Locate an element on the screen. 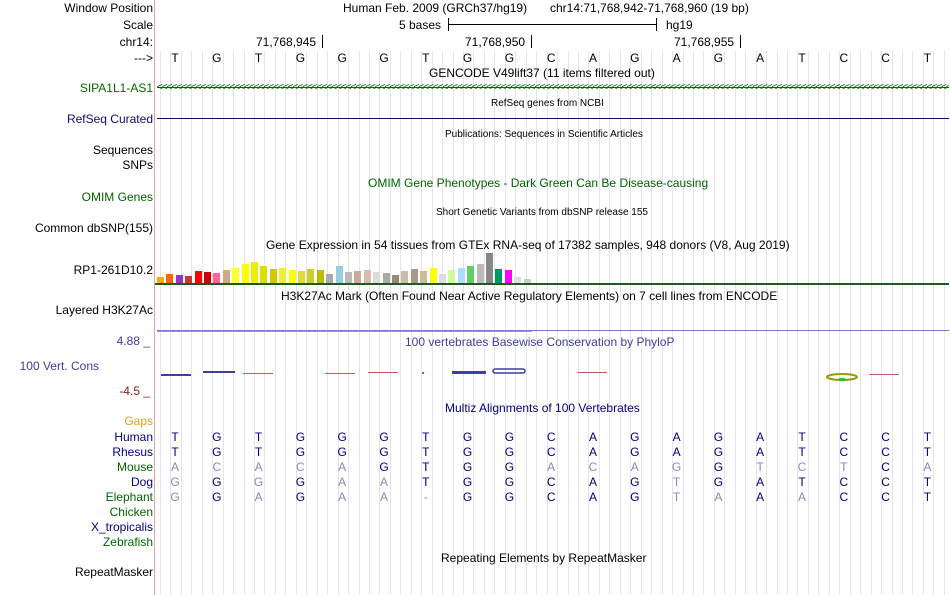  omim-label: OMIM Genes is located at coordinates (117, 197).